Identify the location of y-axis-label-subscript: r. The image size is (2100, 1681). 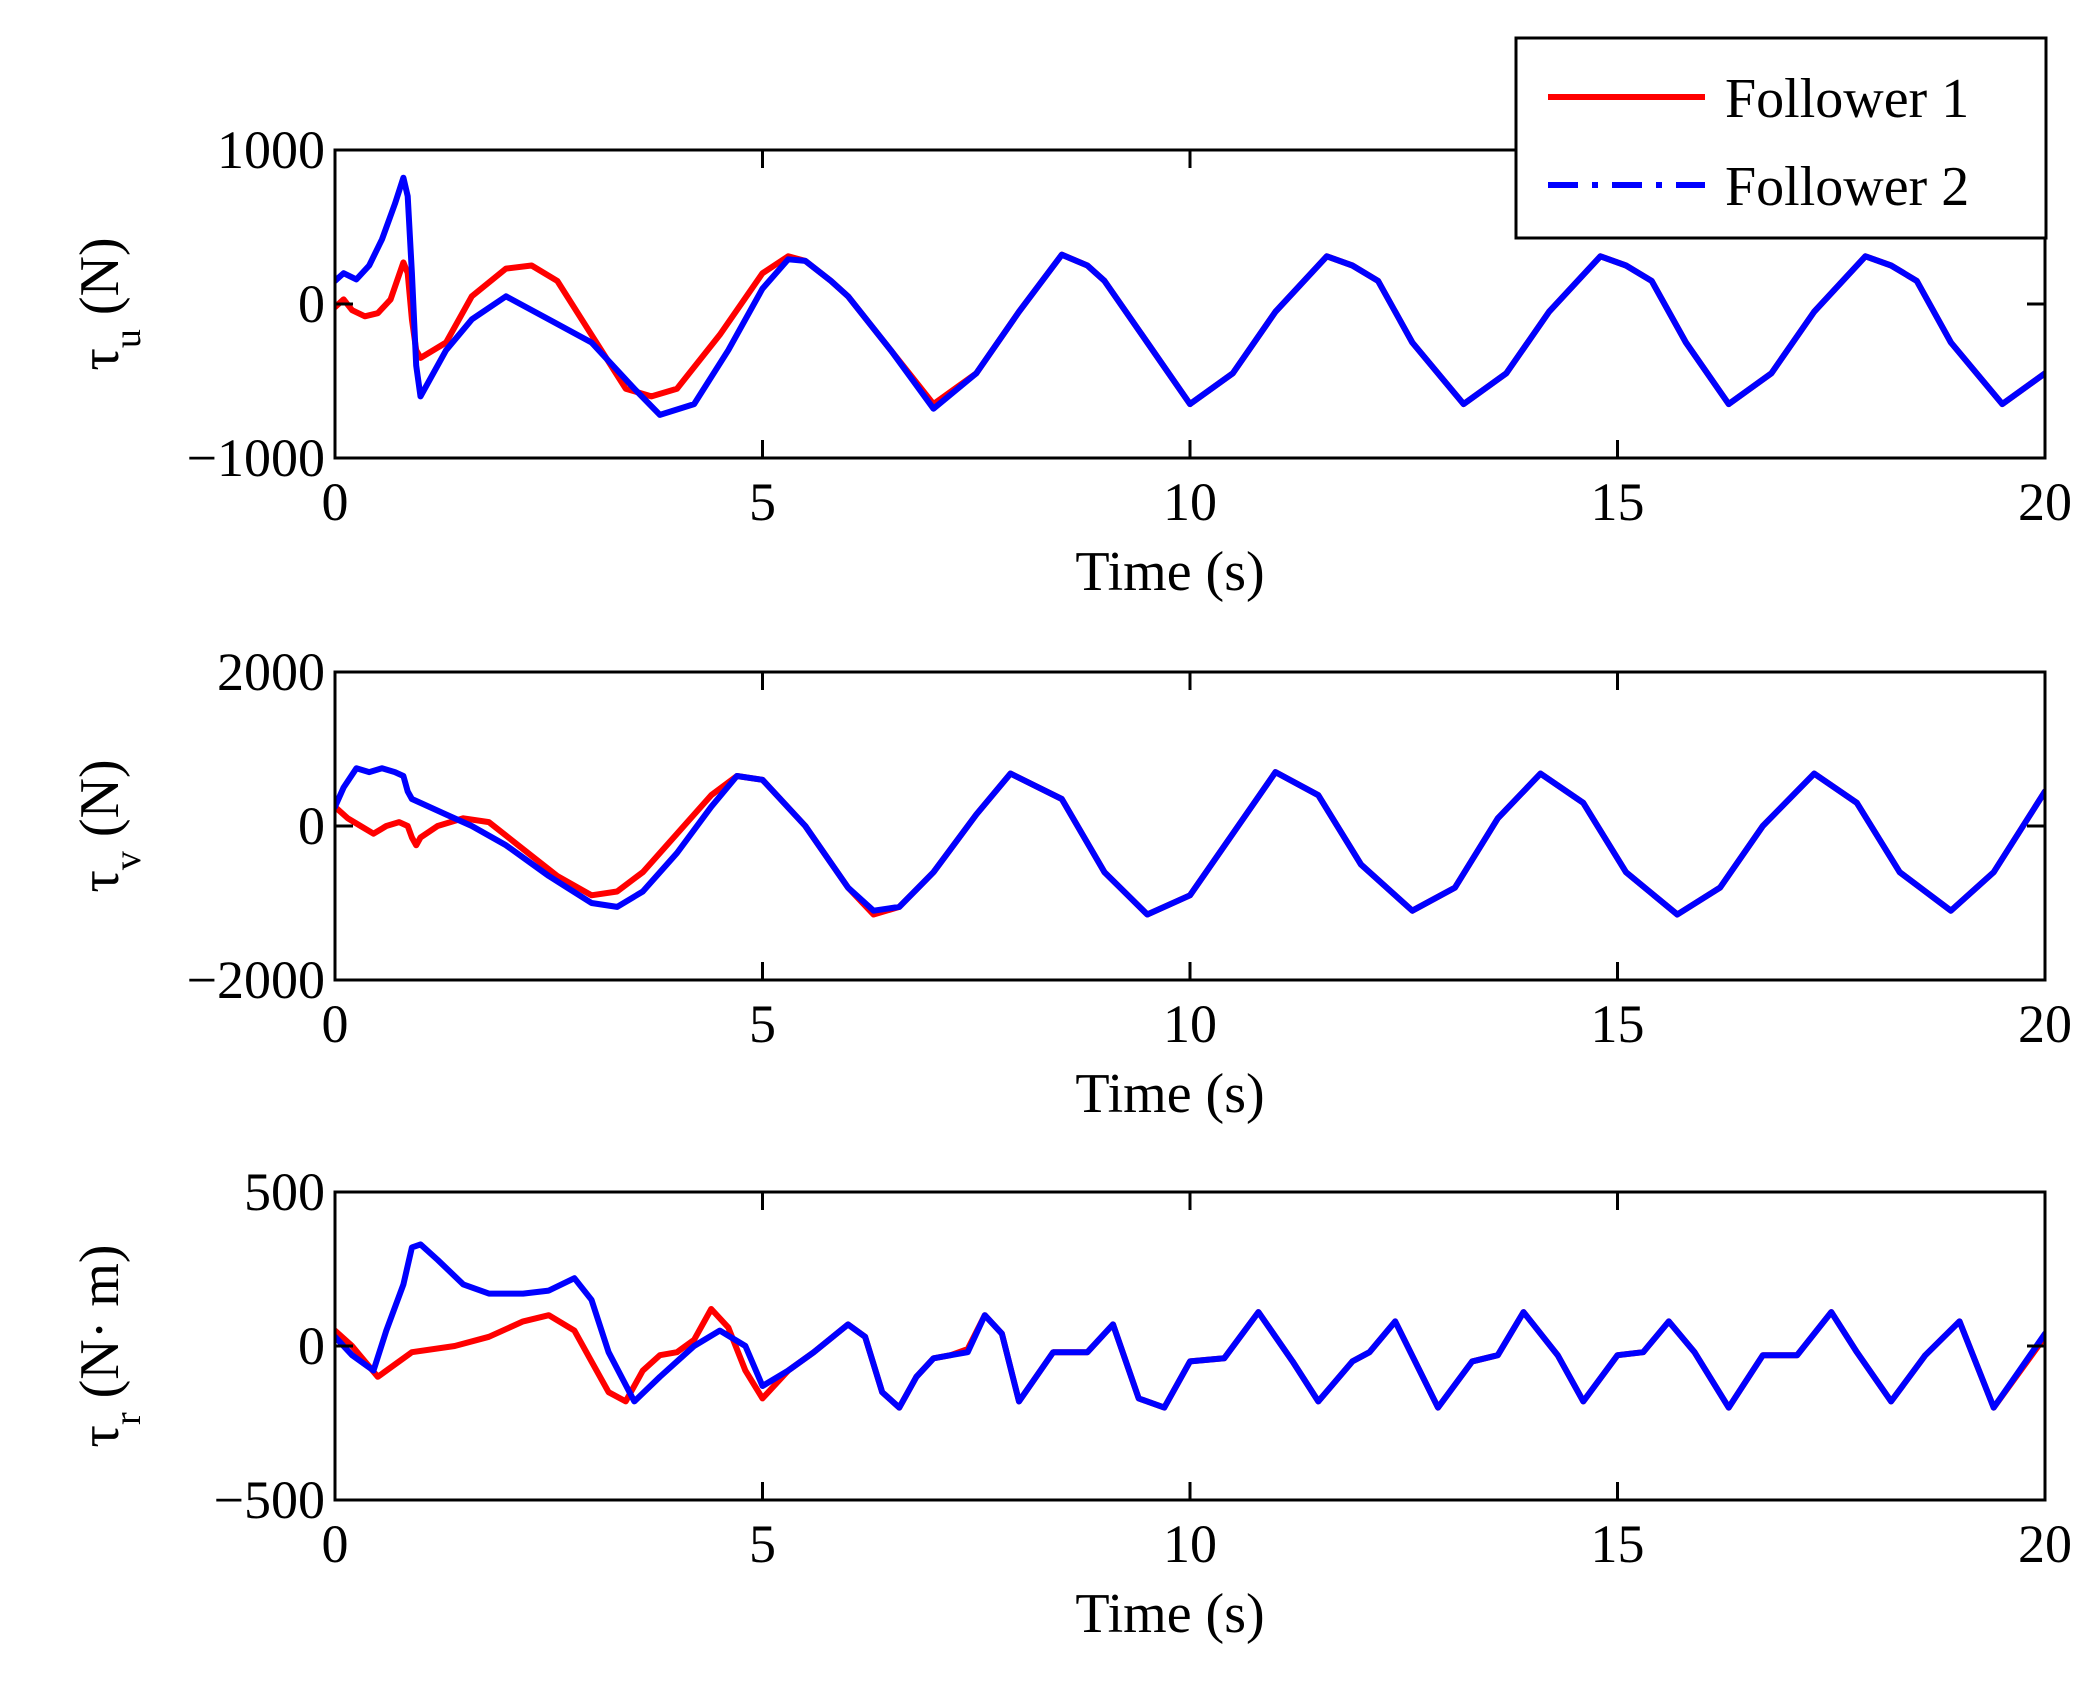
(128, 1418).